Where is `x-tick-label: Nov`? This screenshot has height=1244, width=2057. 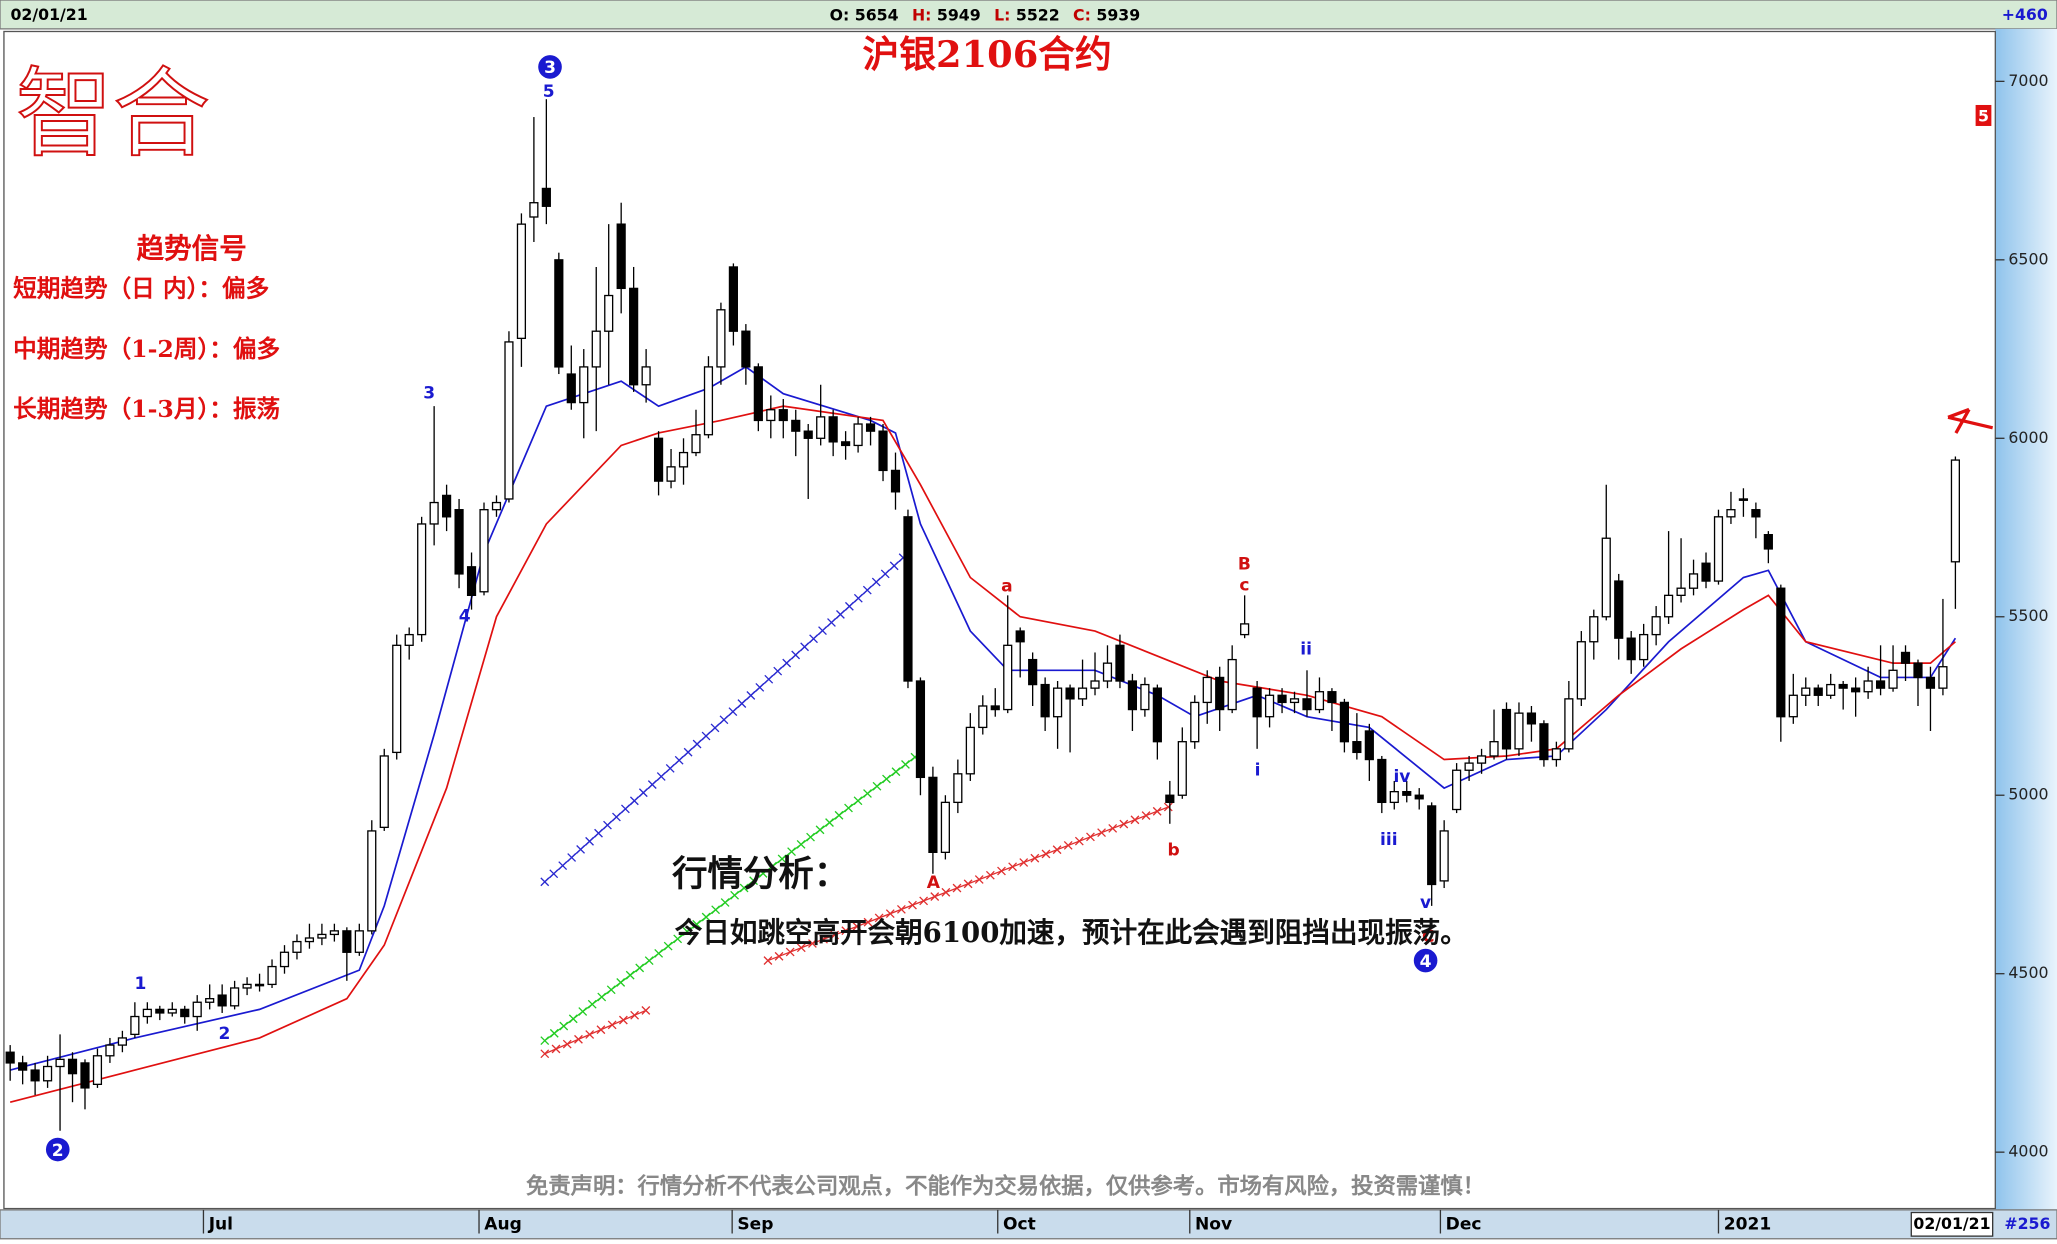
x-tick-label: Nov is located at coordinates (1213, 1224).